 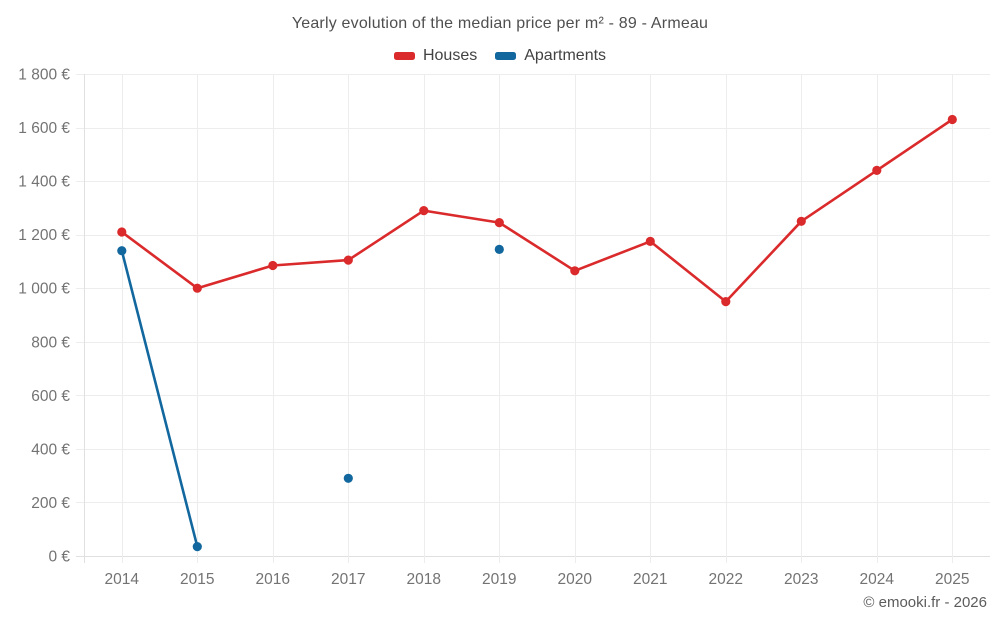 I want to click on x-tick-label: 2017, so click(x=348, y=579).